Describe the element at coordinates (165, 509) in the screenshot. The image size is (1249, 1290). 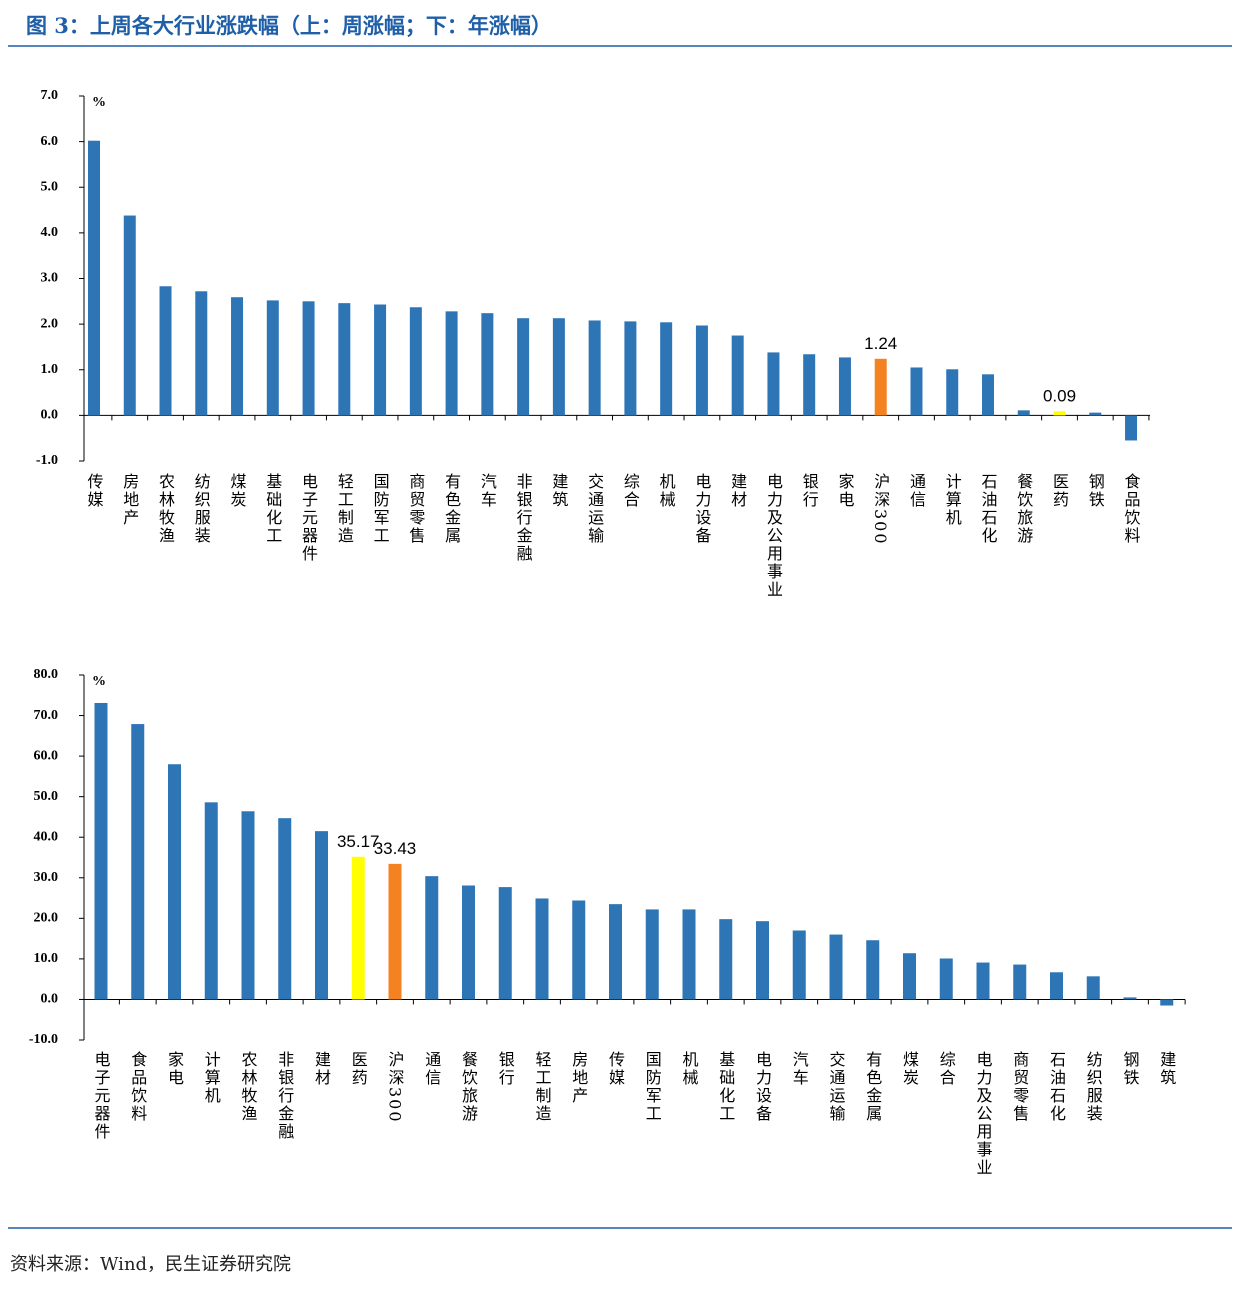
I see `x-tick-label: 农林牧渔` at that location.